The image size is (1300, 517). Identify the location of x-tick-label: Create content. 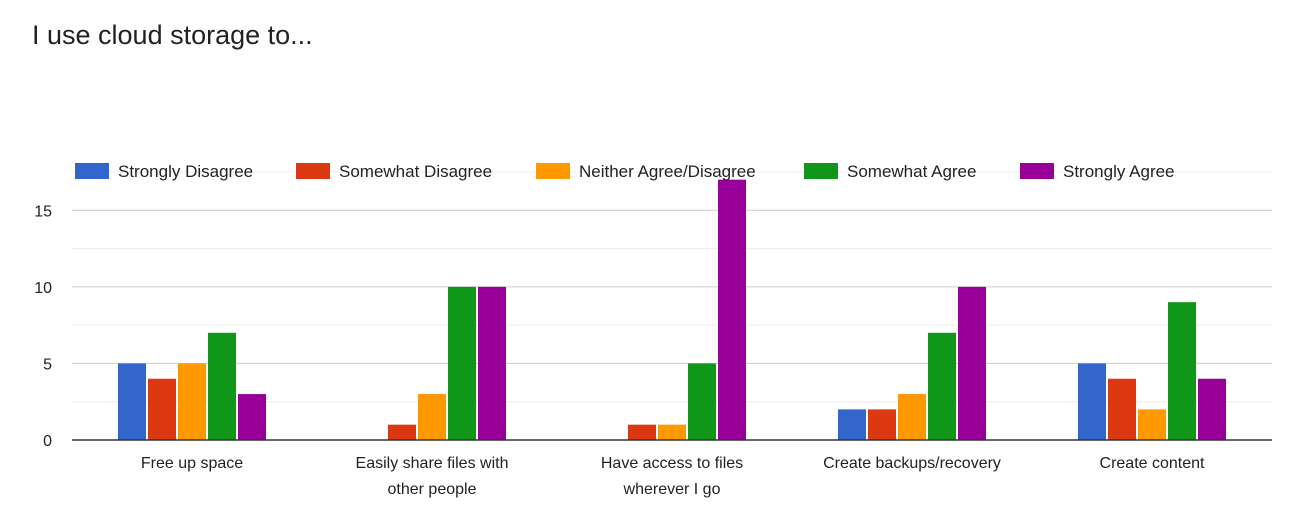
(1153, 463).